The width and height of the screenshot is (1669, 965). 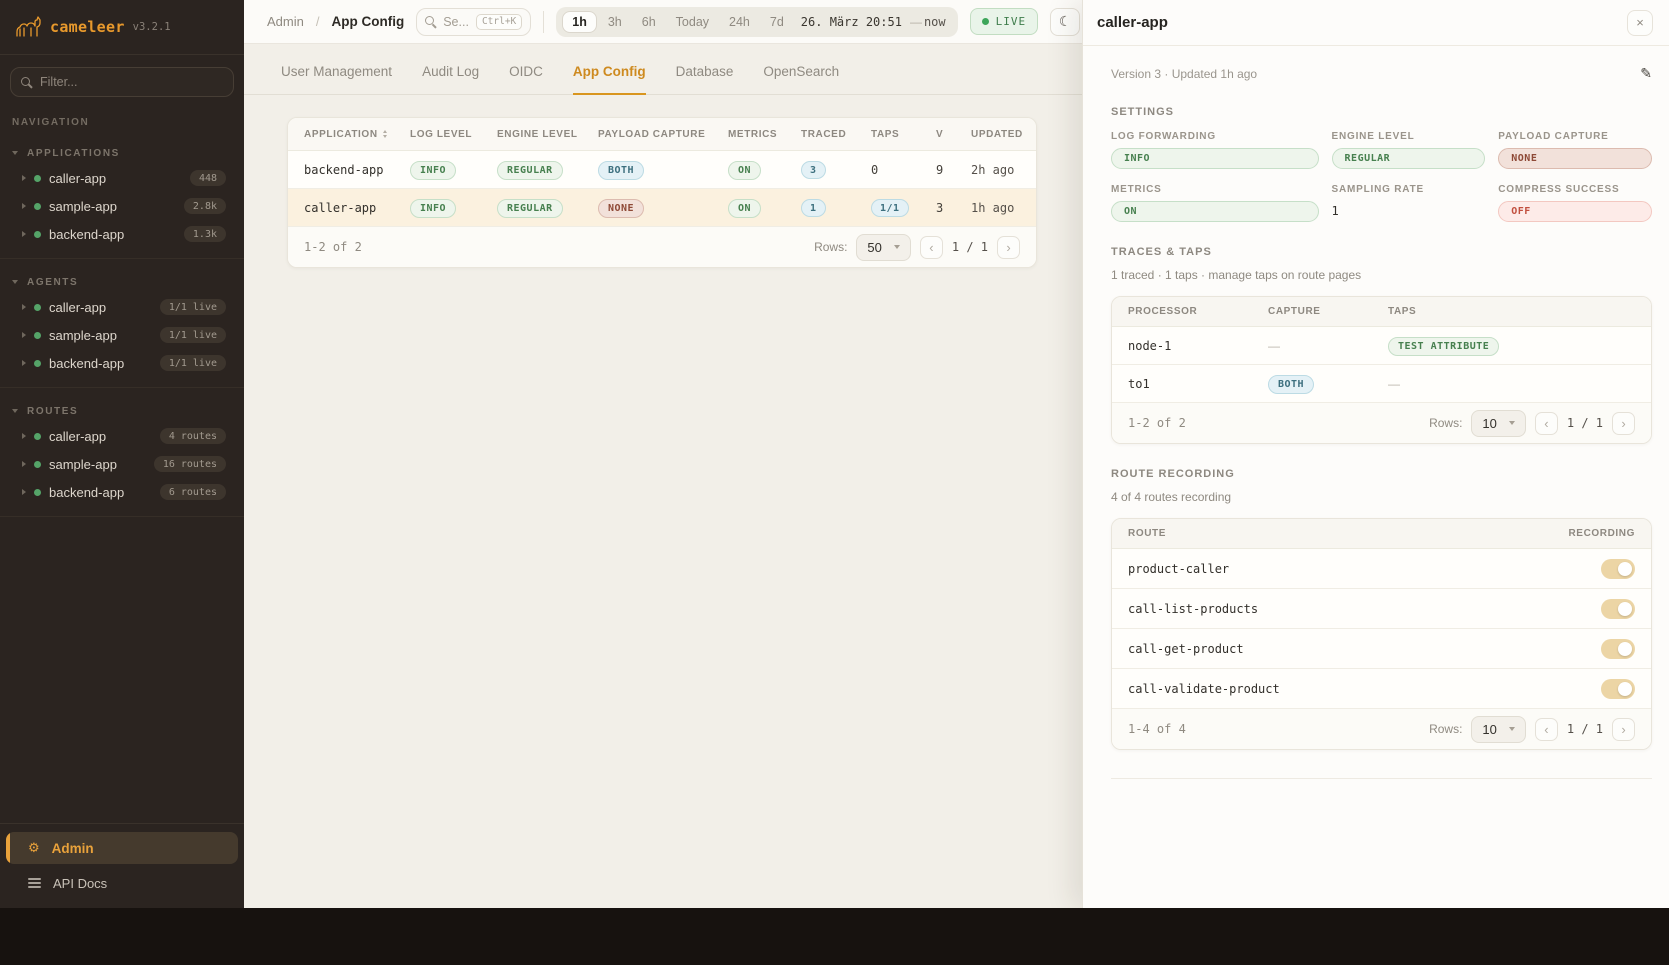 I want to click on tab-audit-log: Audit Log, so click(x=451, y=71).